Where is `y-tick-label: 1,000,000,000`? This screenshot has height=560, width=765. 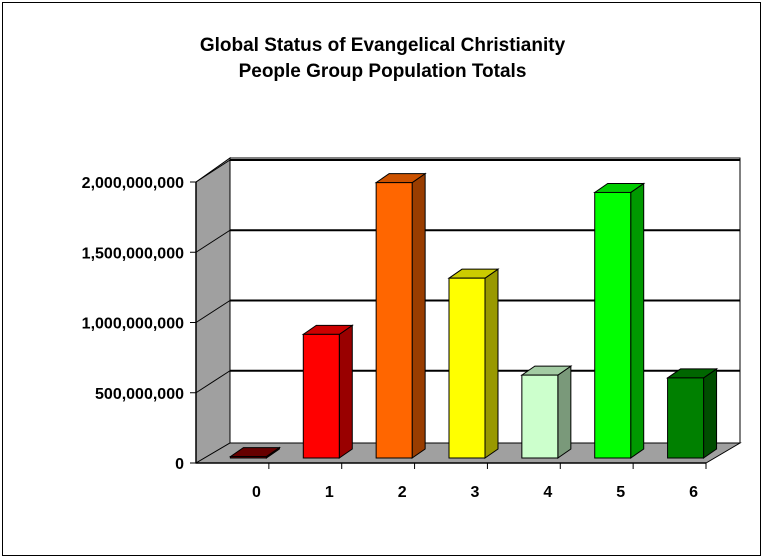
y-tick-label: 1,000,000,000 is located at coordinates (133, 324).